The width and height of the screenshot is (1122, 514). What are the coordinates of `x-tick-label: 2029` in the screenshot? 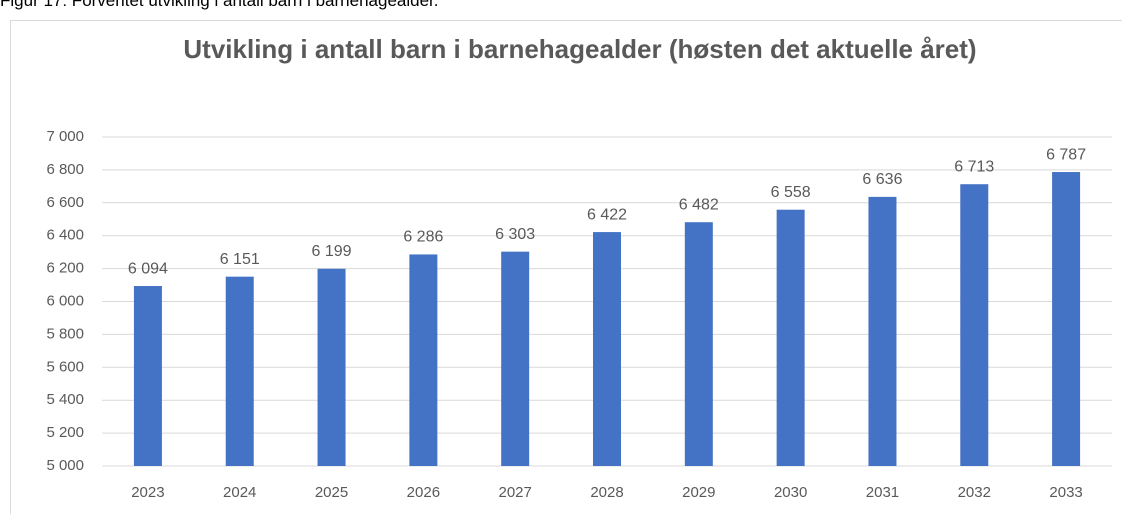 It's located at (698, 492).